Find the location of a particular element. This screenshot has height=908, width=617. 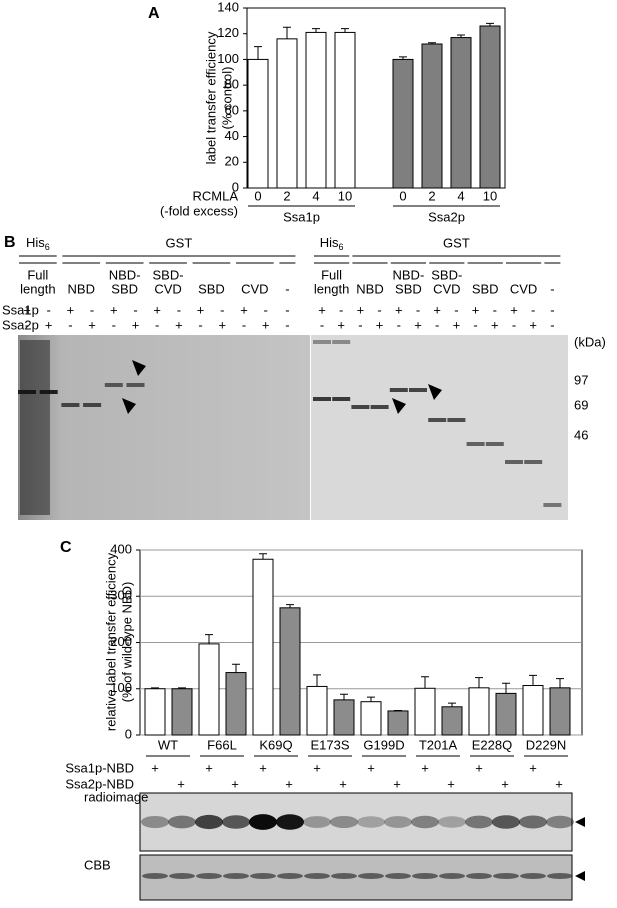

y-axis-label: label transfer efficiency is located at coordinates (210, 97).